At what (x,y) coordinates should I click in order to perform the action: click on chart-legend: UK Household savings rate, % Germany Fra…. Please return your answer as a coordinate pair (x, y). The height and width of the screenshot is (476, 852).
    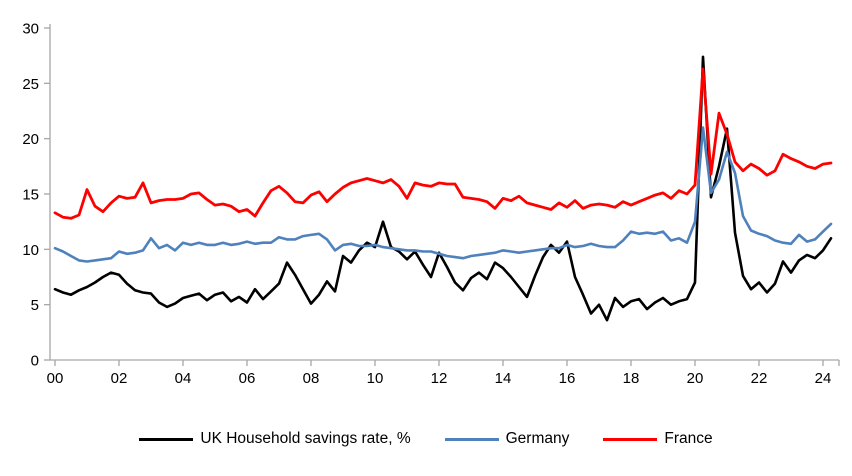
    Looking at the image, I should click on (426, 439).